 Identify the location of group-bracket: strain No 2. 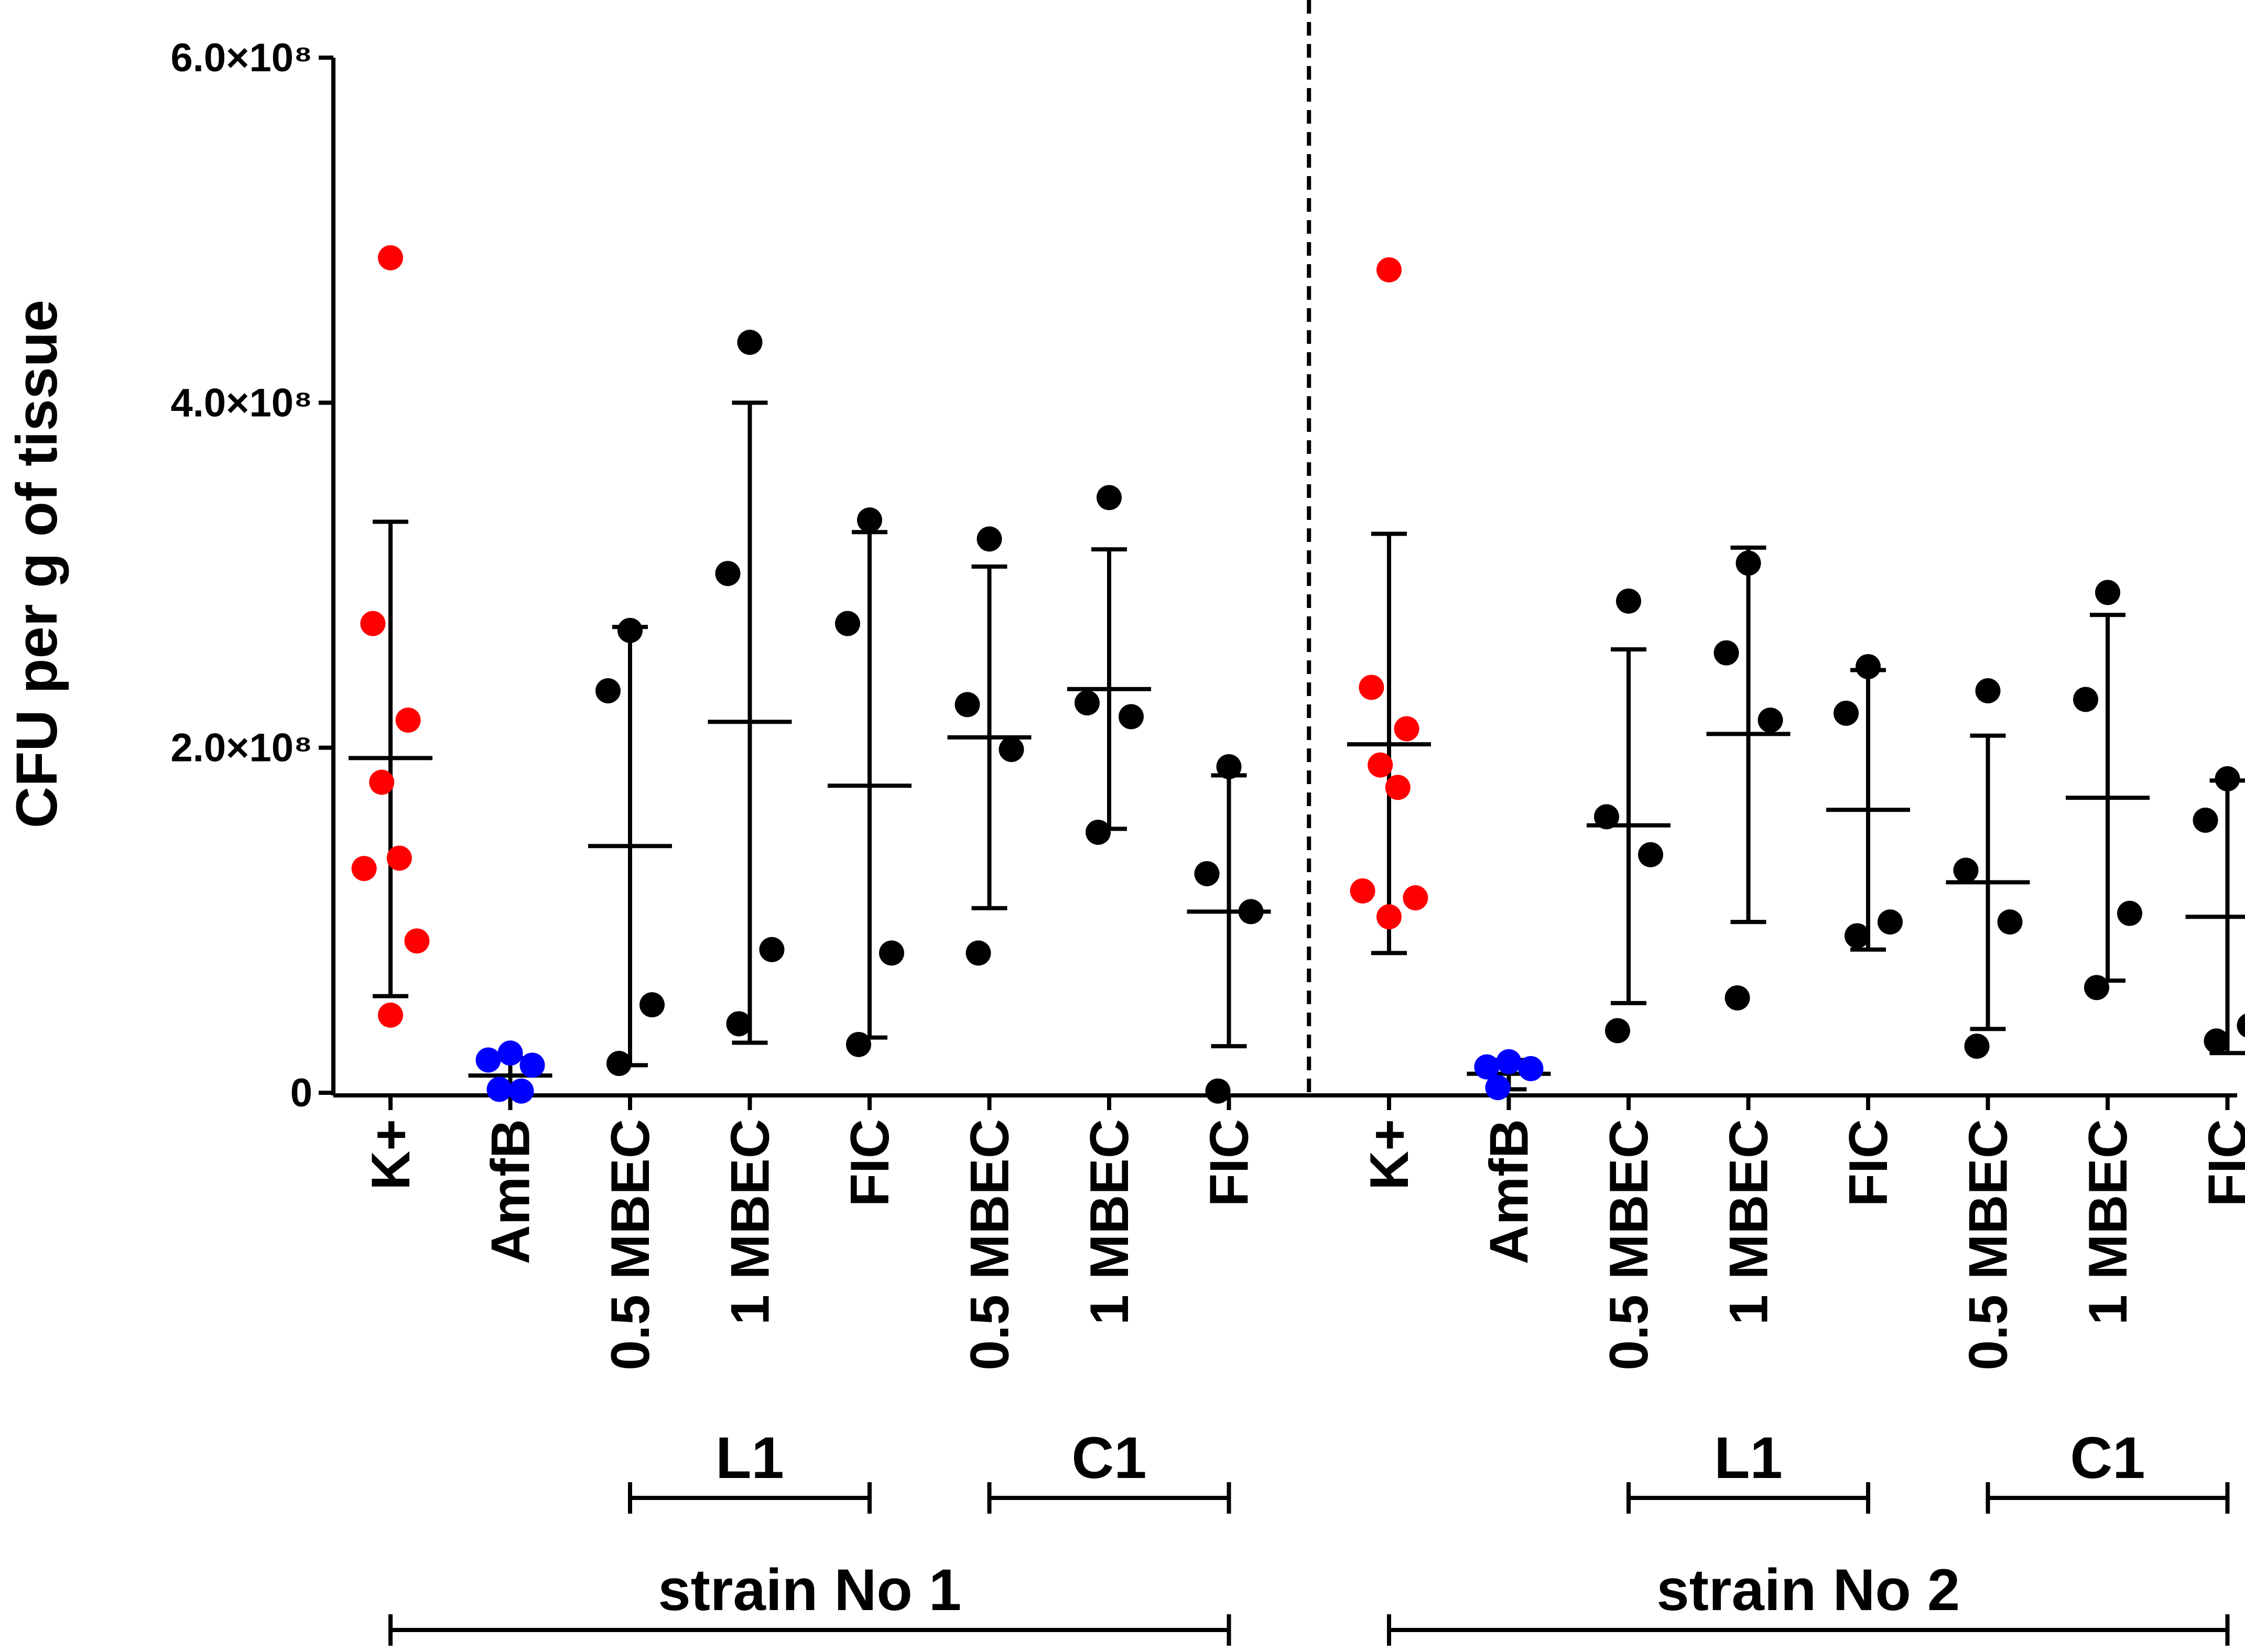
(1808, 1601).